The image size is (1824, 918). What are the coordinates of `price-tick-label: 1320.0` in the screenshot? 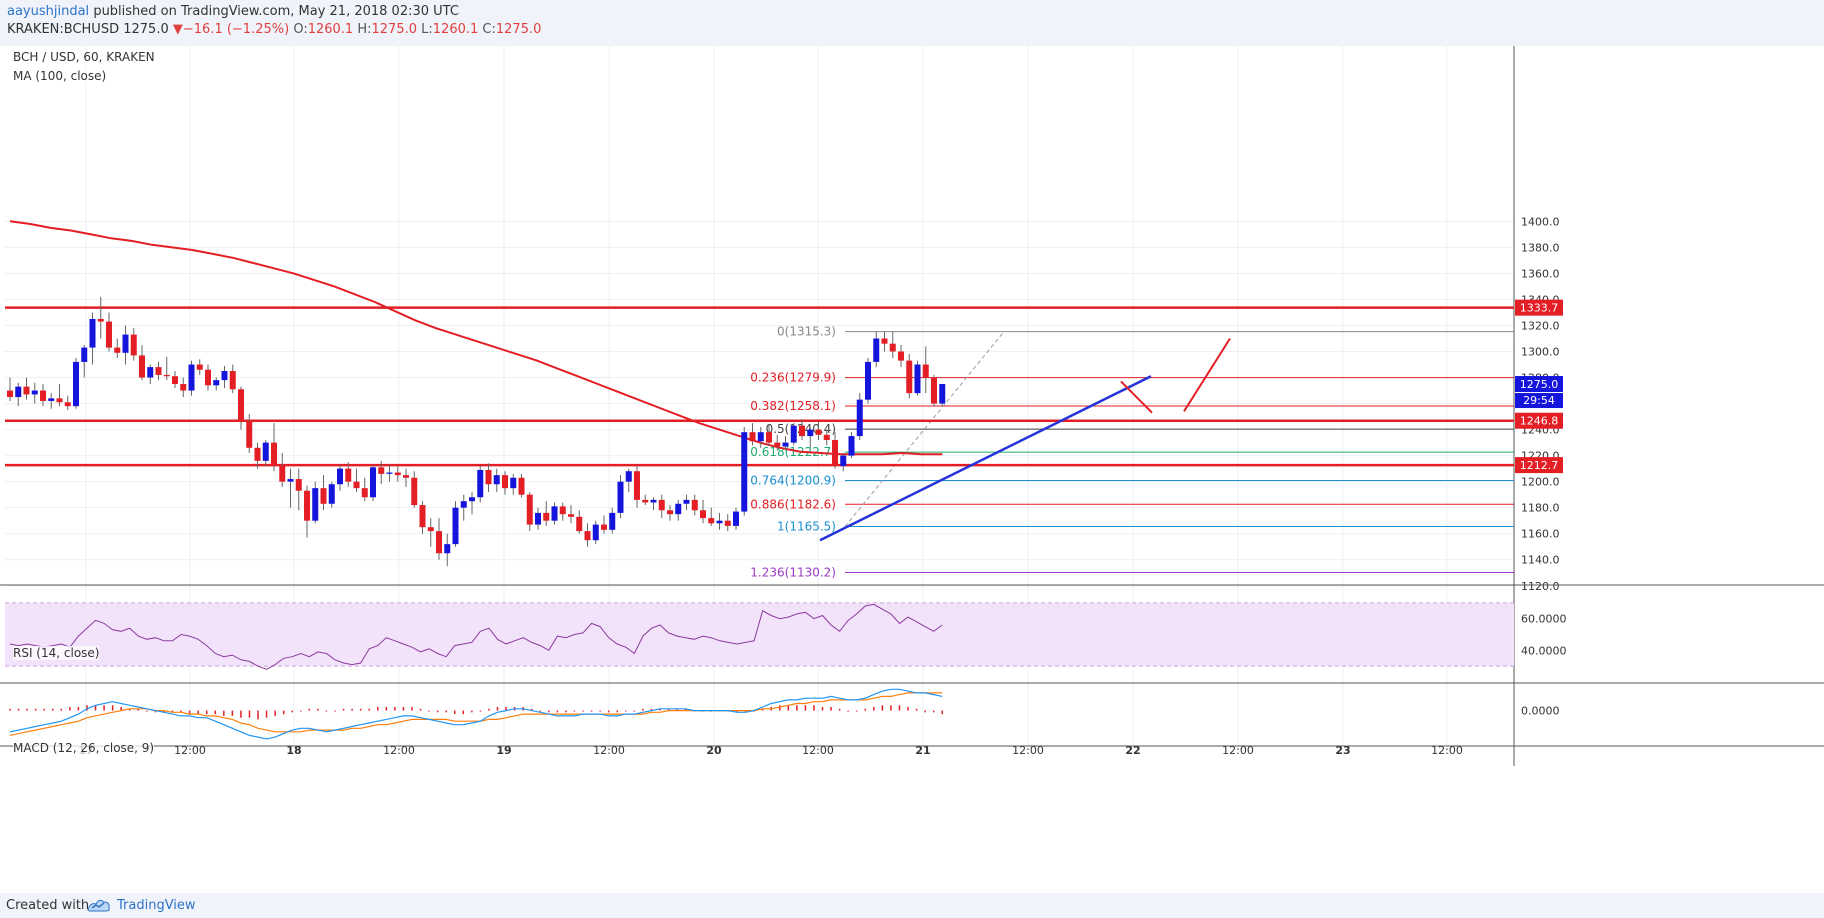 It's located at (1540, 325).